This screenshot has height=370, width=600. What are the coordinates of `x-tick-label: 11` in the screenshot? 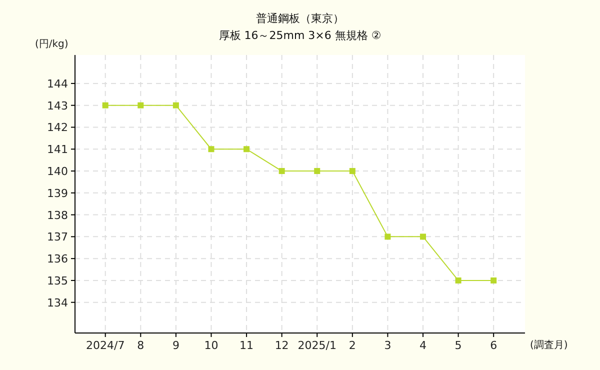 It's located at (247, 345).